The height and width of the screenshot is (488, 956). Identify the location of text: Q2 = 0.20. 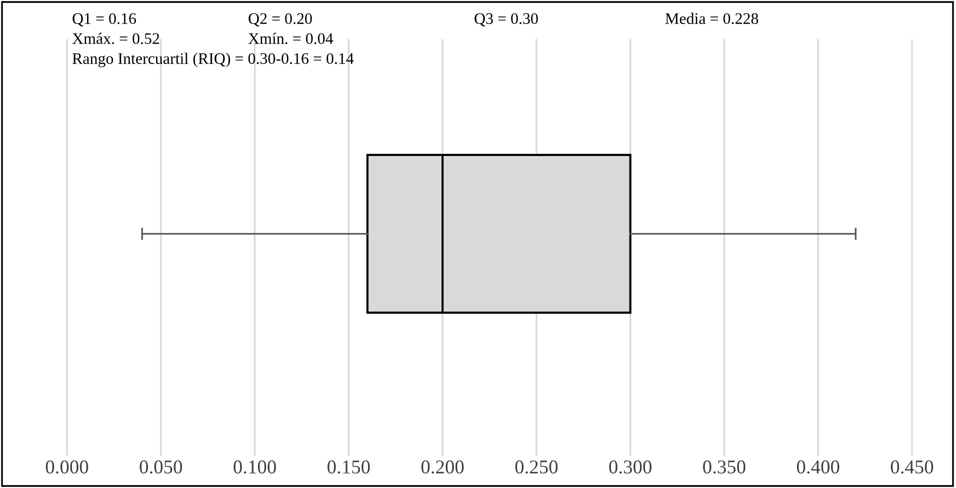
(280, 19).